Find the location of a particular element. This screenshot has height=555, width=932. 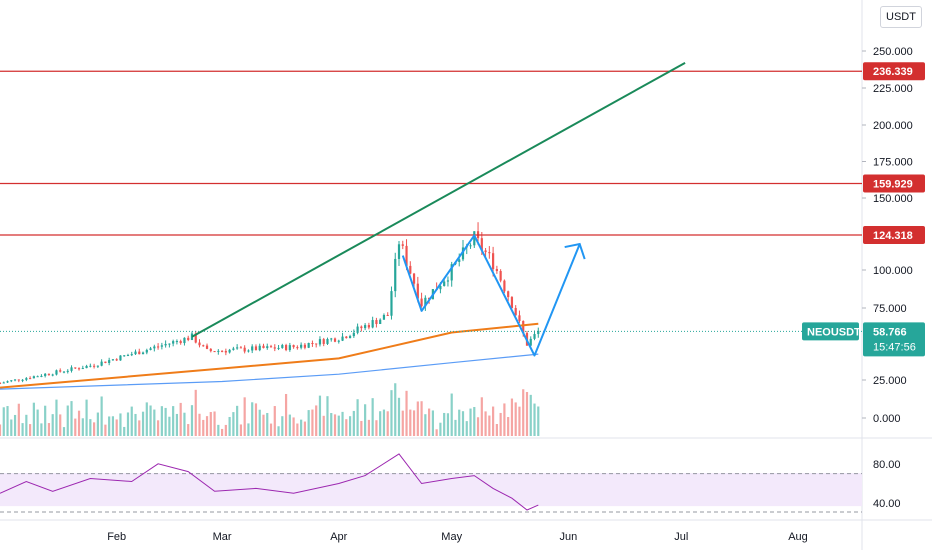

level-label-box is located at coordinates (894, 234).